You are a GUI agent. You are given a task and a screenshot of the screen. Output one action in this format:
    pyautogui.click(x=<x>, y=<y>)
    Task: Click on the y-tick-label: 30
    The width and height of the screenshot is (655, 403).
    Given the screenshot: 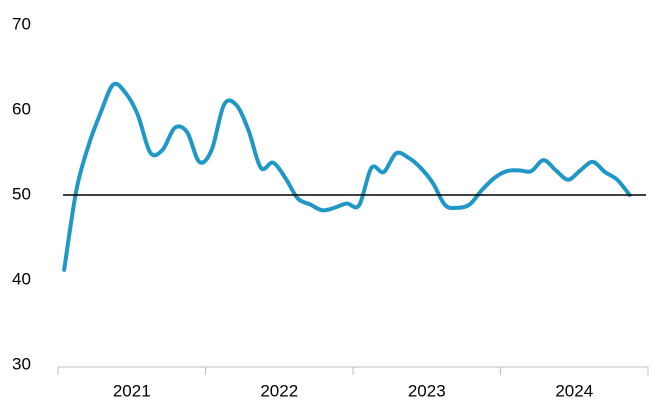 What is the action you would take?
    pyautogui.click(x=21, y=363)
    